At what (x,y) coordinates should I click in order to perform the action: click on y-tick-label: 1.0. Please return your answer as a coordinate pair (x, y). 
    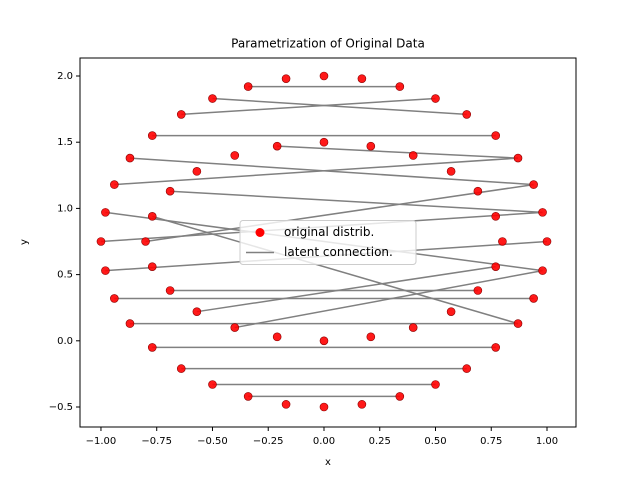
    Looking at the image, I should click on (65, 208).